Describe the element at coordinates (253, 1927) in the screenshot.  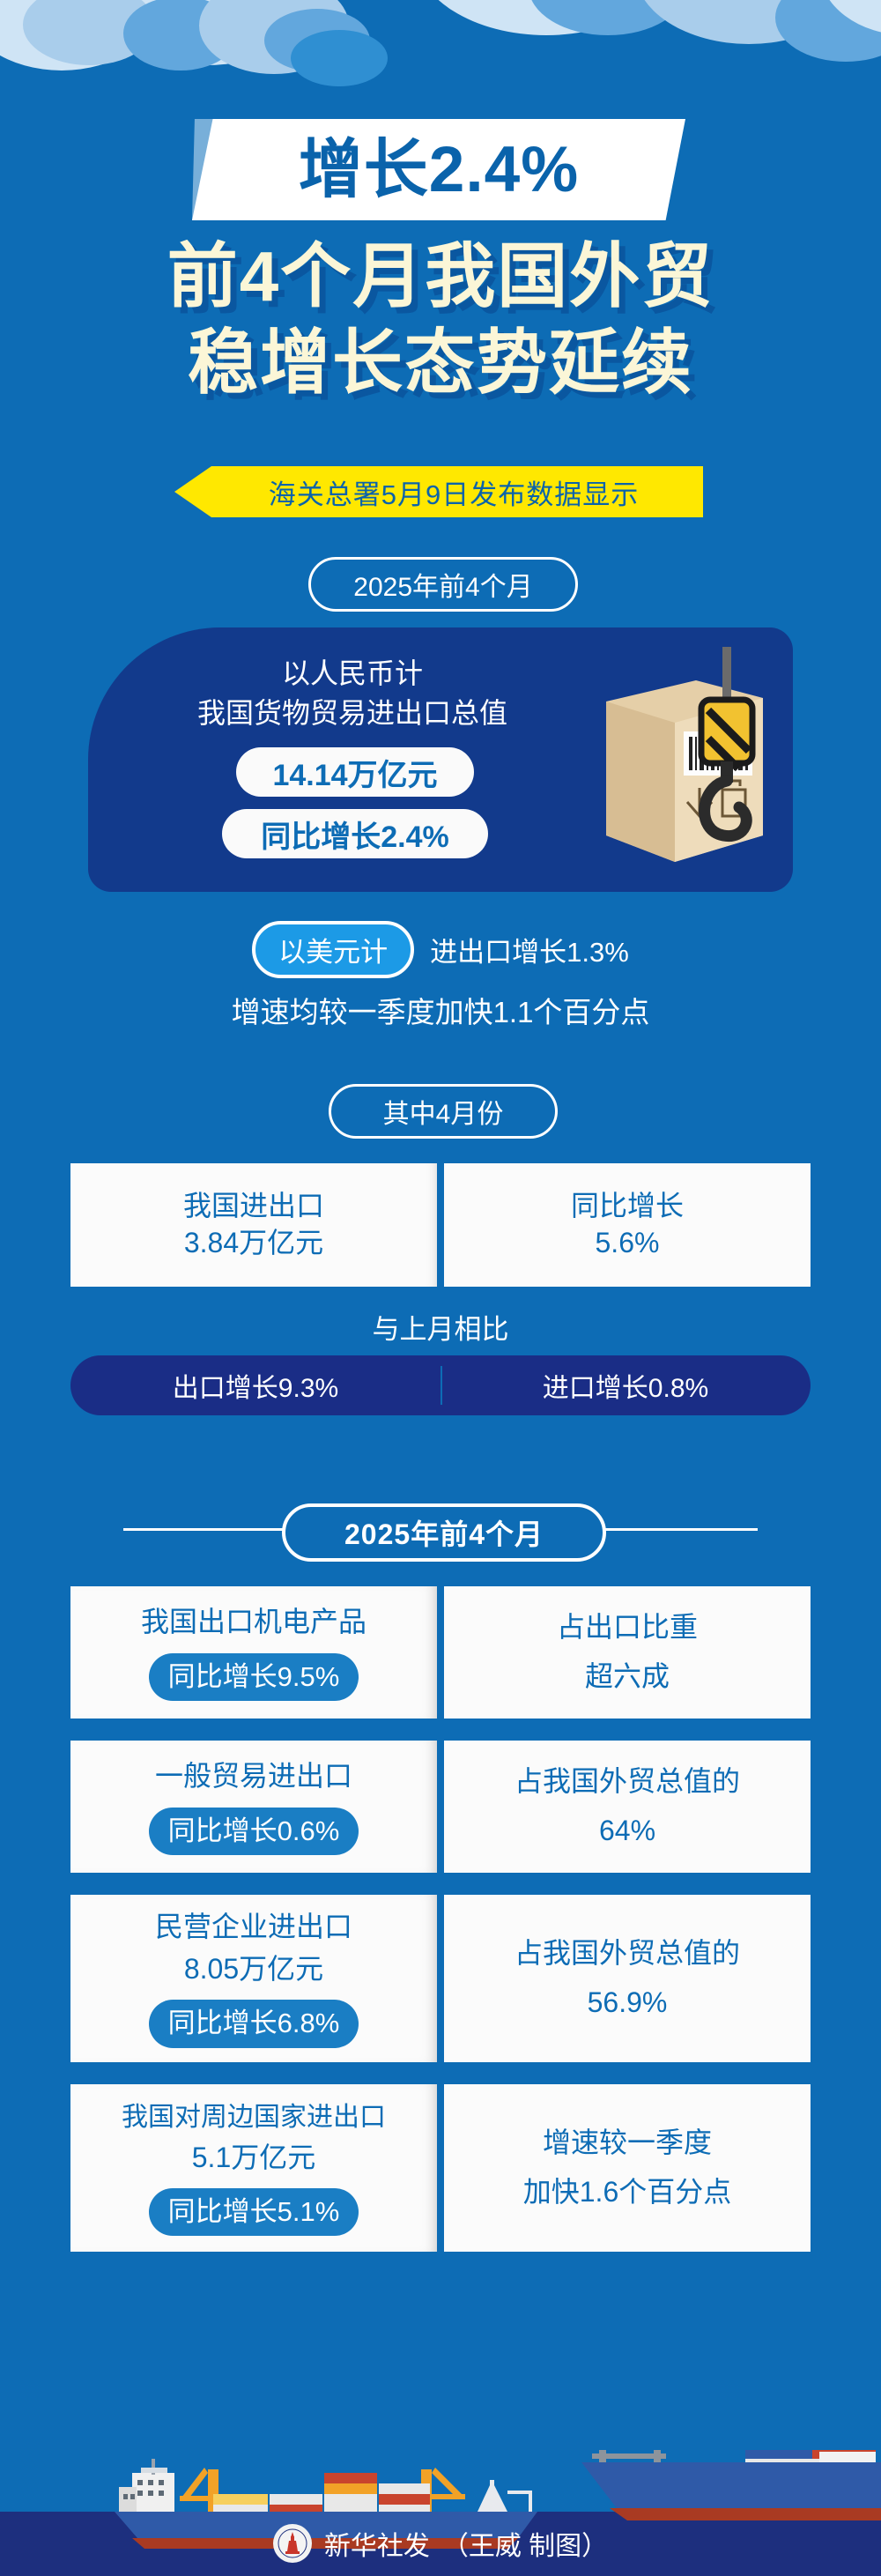
I see `stat-title: 民营企业进出口` at that location.